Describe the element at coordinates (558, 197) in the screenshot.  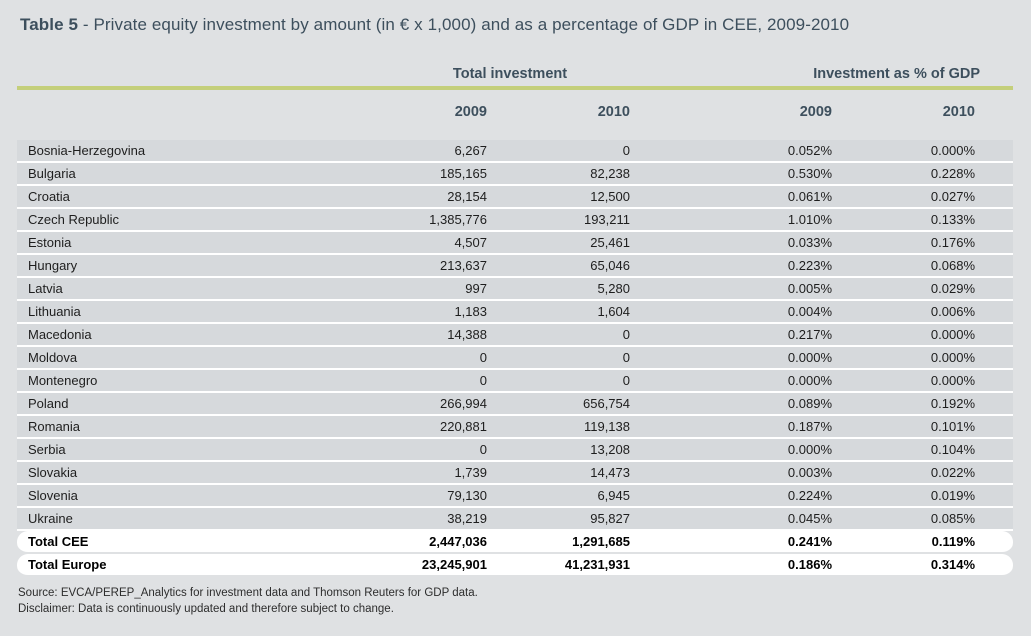
I see `inv-2010-cell: 12,500` at that location.